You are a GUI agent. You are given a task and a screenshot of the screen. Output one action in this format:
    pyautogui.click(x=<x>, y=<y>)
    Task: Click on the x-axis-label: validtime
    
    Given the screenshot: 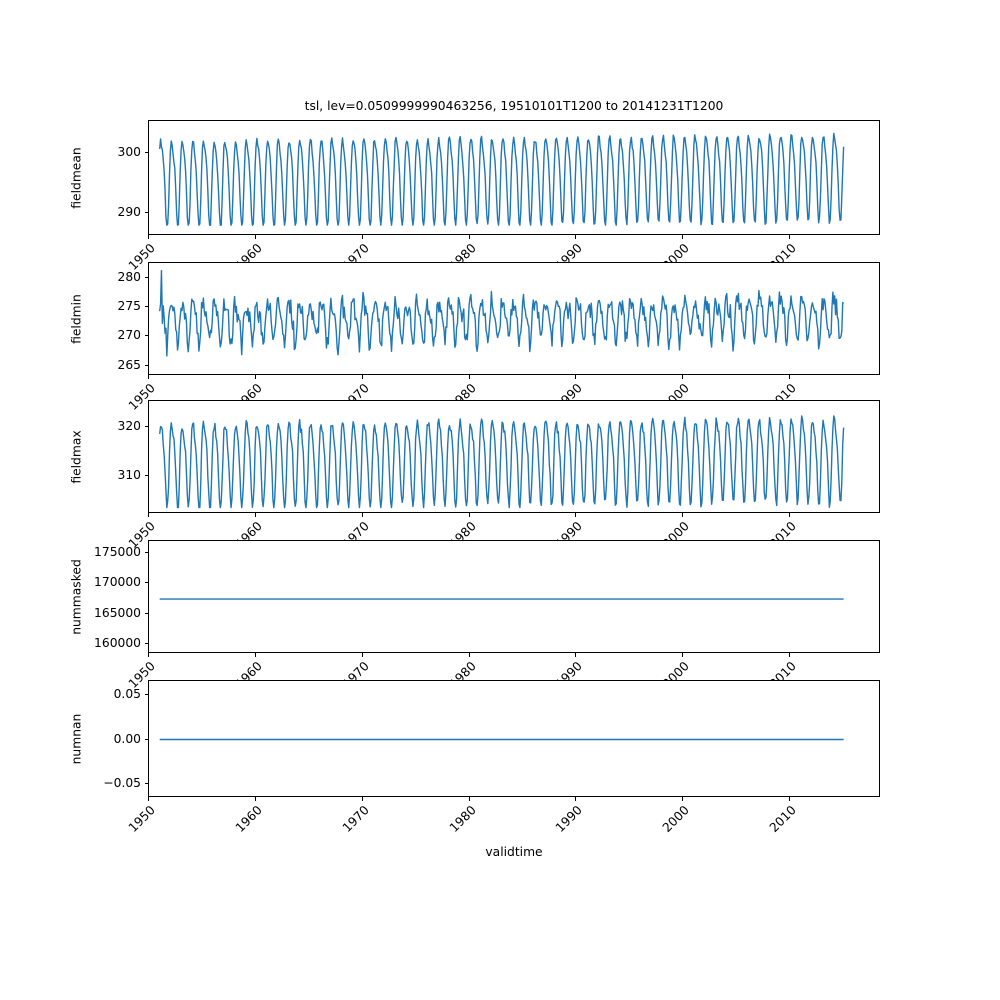 What is the action you would take?
    pyautogui.click(x=514, y=852)
    